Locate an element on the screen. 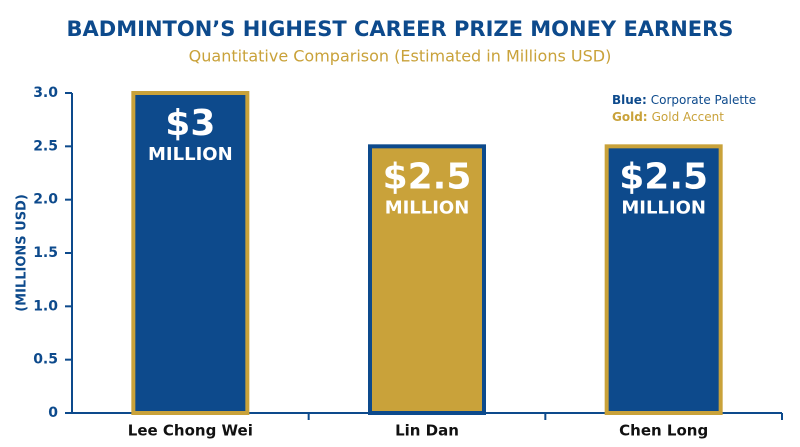  y-tick-label: 1.0 is located at coordinates (45, 306).